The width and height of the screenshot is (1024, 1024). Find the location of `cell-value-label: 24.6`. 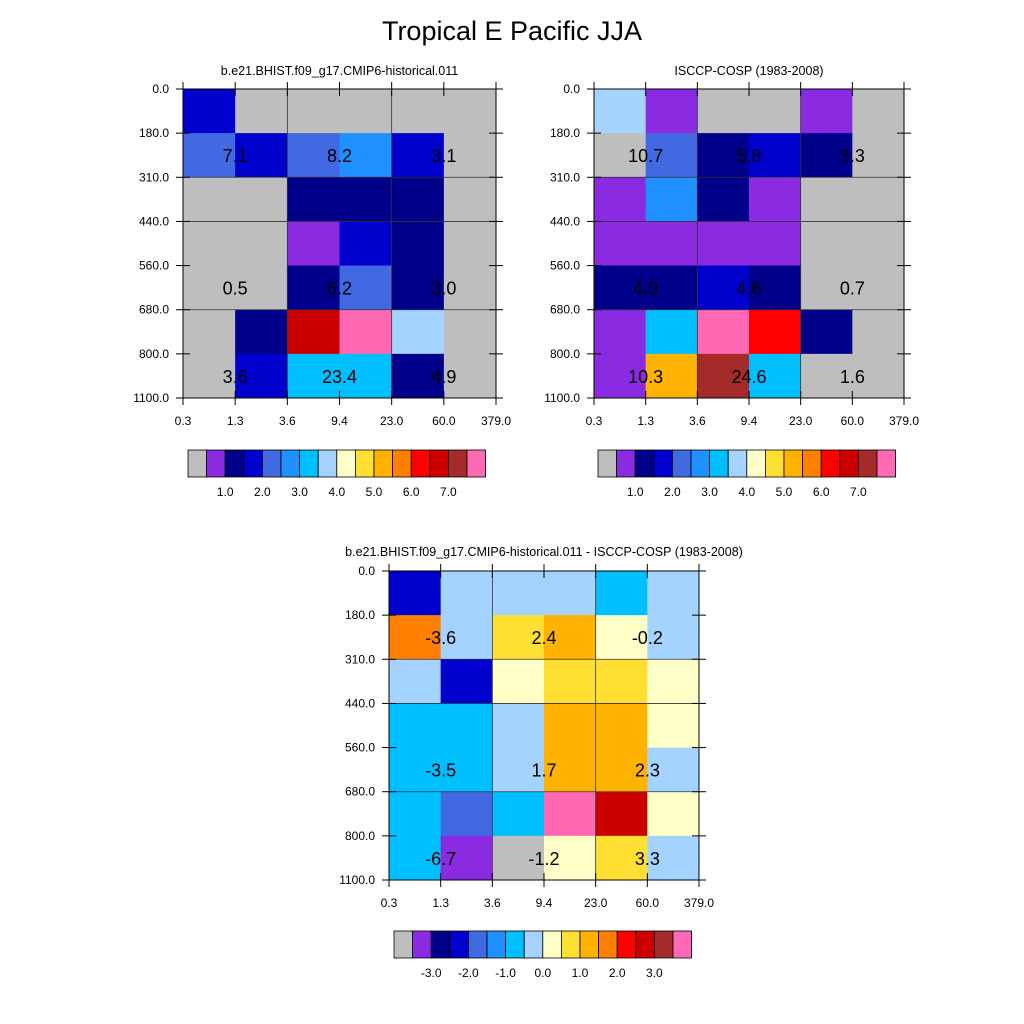

cell-value-label: 24.6 is located at coordinates (748, 377).